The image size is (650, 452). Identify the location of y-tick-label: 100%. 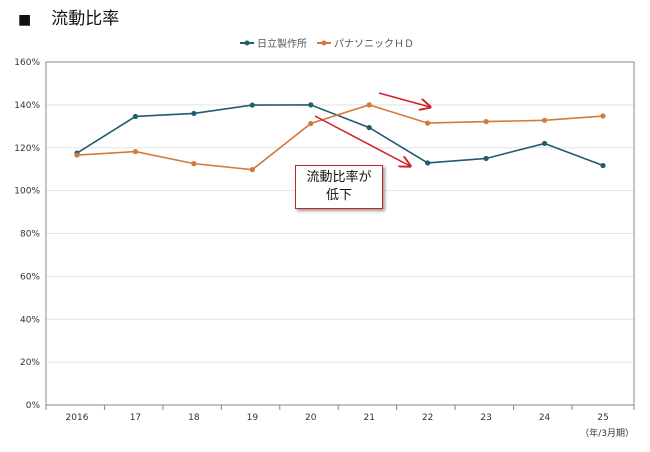
(27, 192).